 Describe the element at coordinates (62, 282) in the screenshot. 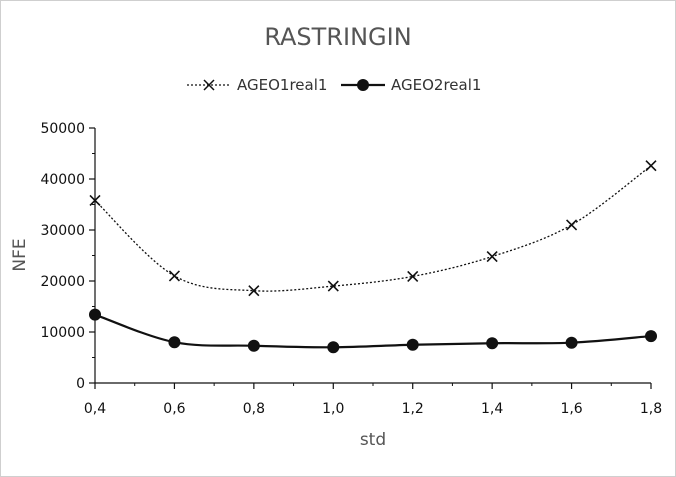

I see `y-tick-label: 20000` at that location.